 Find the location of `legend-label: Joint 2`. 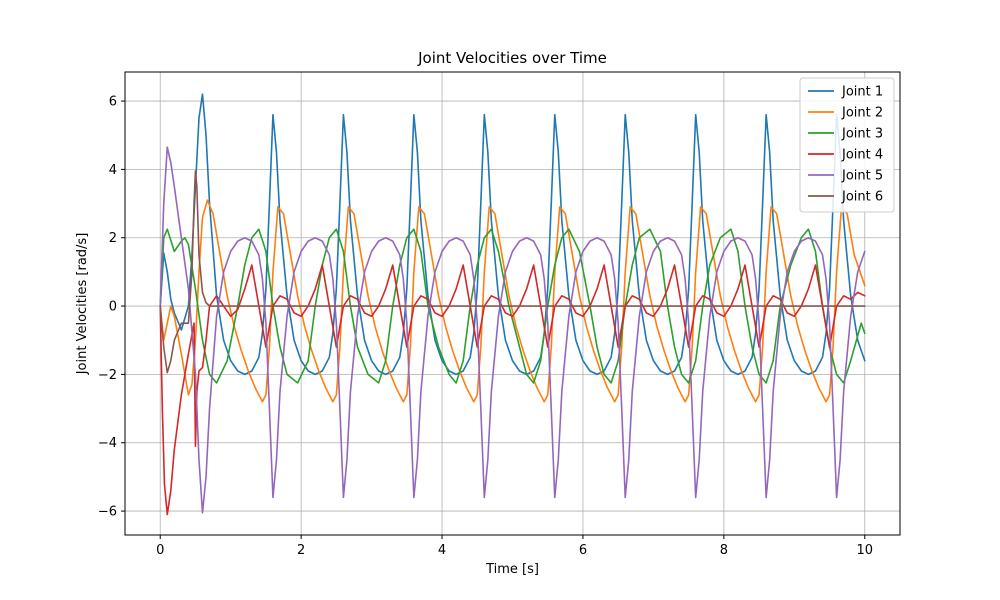

legend-label: Joint 2 is located at coordinates (862, 113).